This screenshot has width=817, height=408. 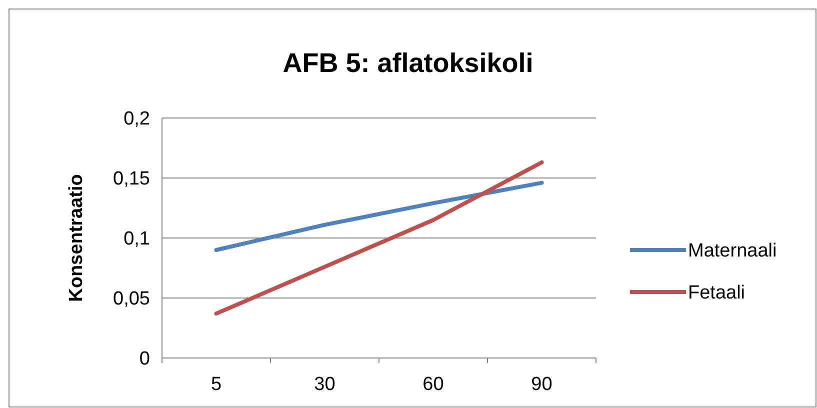 What do you see at coordinates (76, 238) in the screenshot?
I see `y-axis-title: Konsentraatio` at bounding box center [76, 238].